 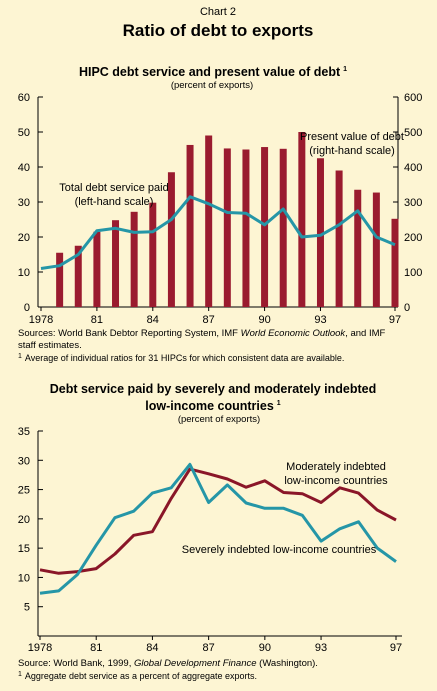 What do you see at coordinates (218, 521) in the screenshot?
I see `chart2-moderately-indebted-line` at bounding box center [218, 521].